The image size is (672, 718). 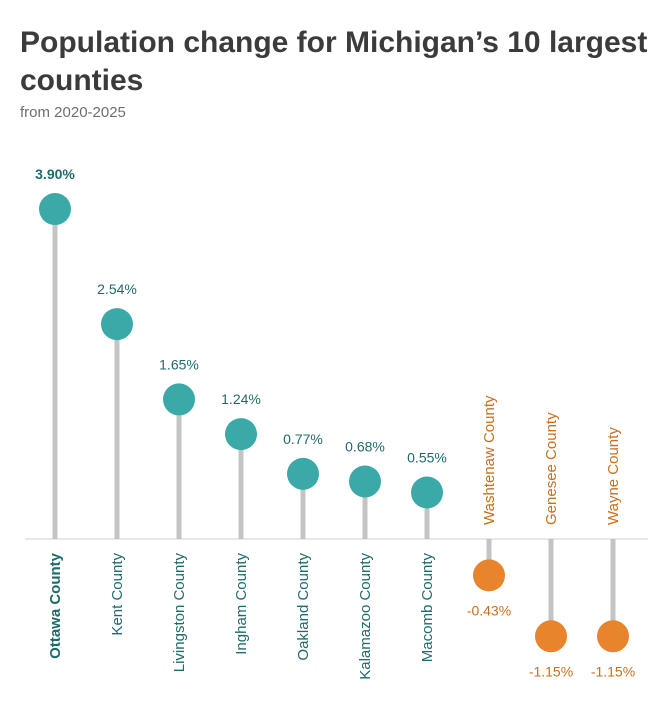 What do you see at coordinates (365, 616) in the screenshot?
I see `category-label: Kalamazoo County` at bounding box center [365, 616].